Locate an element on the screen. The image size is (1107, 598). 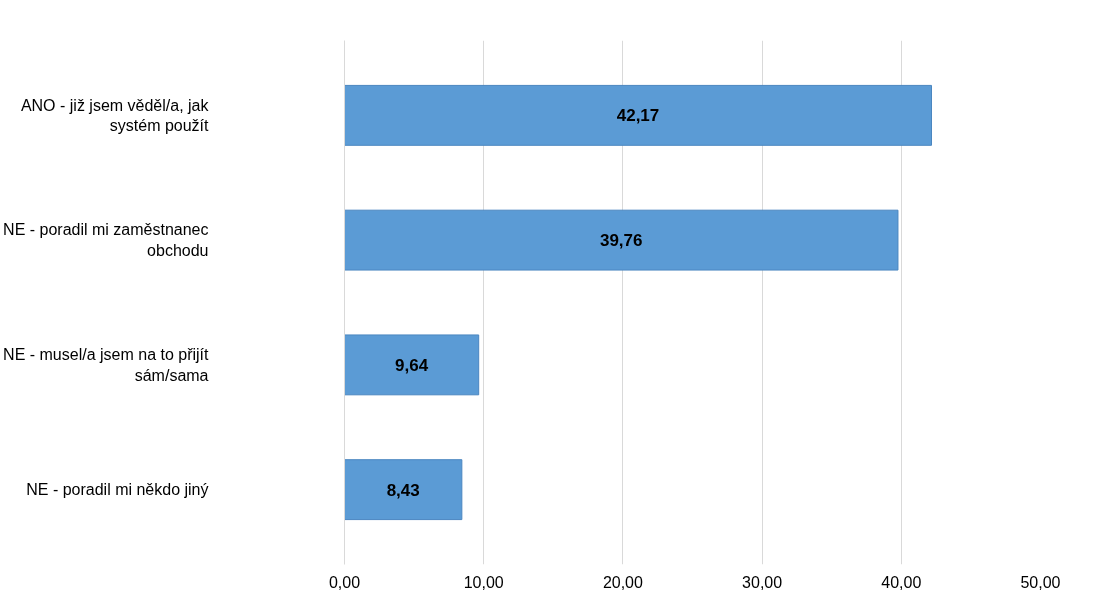
x-tick-label: 20,00 is located at coordinates (623, 582).